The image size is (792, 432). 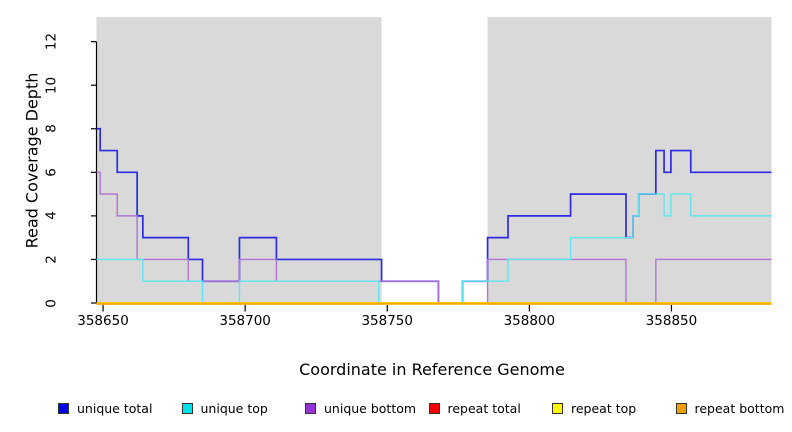 I want to click on legend-item-repeat-top: repeat top, so click(x=594, y=408).